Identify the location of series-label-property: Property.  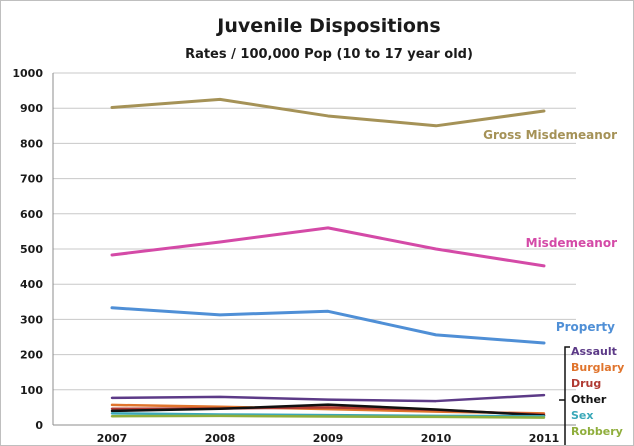
(585, 327).